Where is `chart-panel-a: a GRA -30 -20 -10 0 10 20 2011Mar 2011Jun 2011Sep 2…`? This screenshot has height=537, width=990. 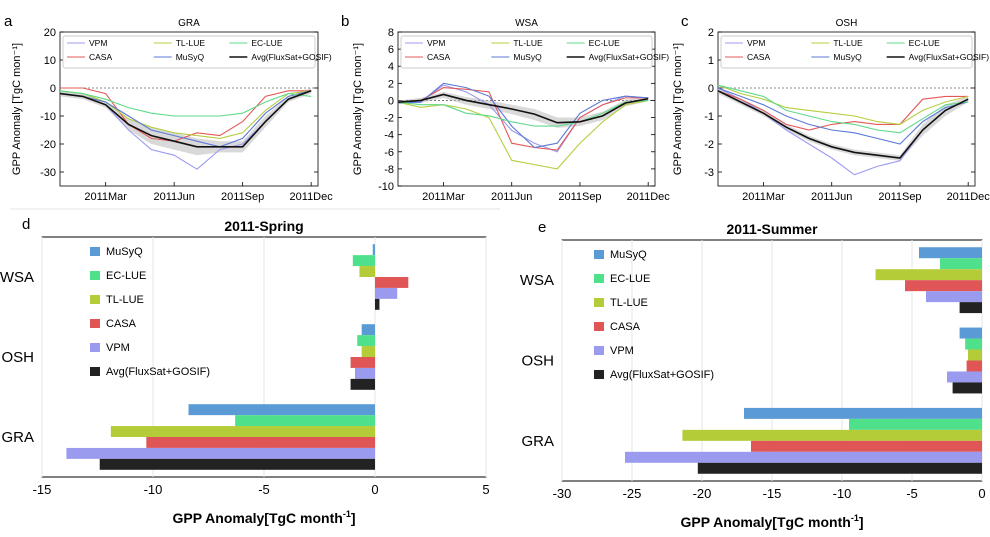 chart-panel-a: a GRA -30 -20 -10 0 10 20 2011Mar 2011Jun 2011Sep 2… is located at coordinates (168, 108).